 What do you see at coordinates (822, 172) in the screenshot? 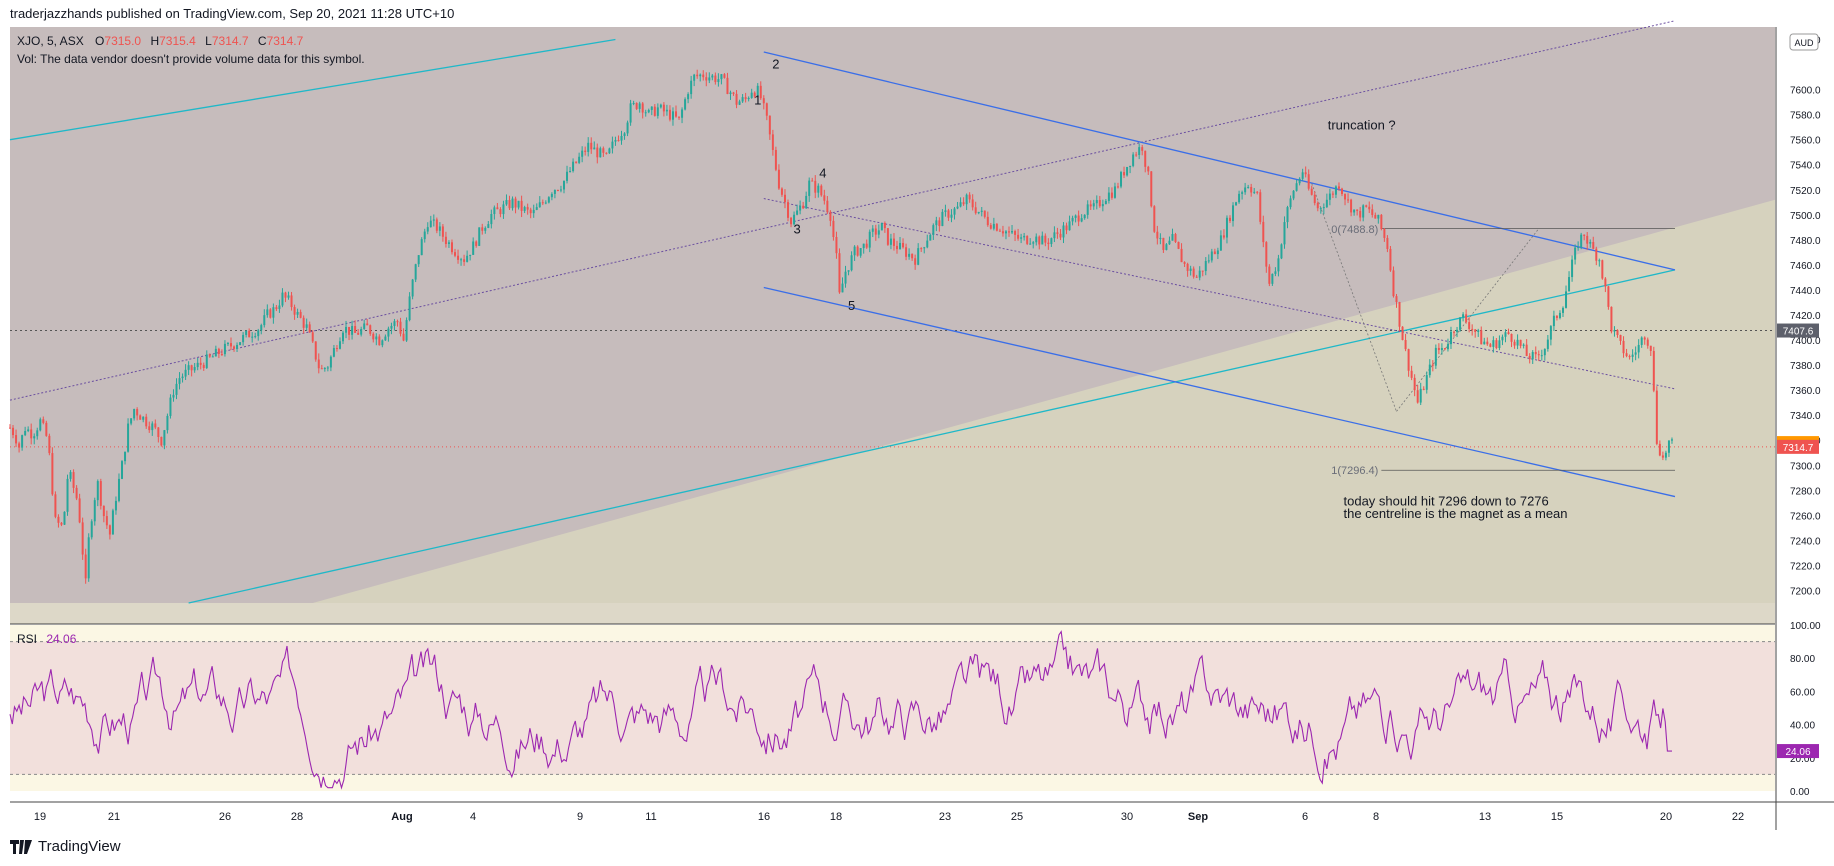
I see `wave-label: 4` at bounding box center [822, 172].